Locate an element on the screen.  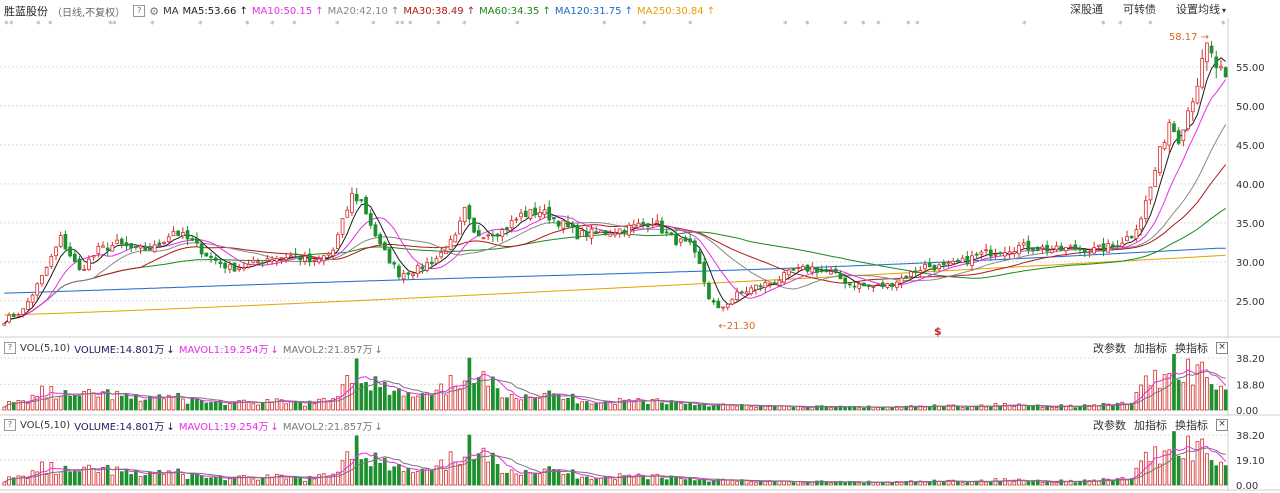
vol-panel-1-edit-params-button: 改参数 is located at coordinates (1109, 348).